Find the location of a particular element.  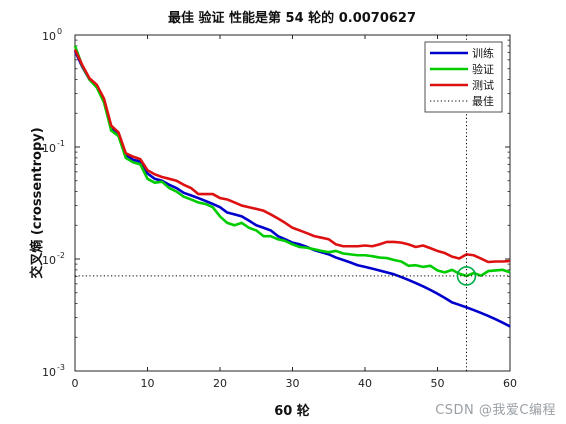

best-point-marker is located at coordinates (466, 276).